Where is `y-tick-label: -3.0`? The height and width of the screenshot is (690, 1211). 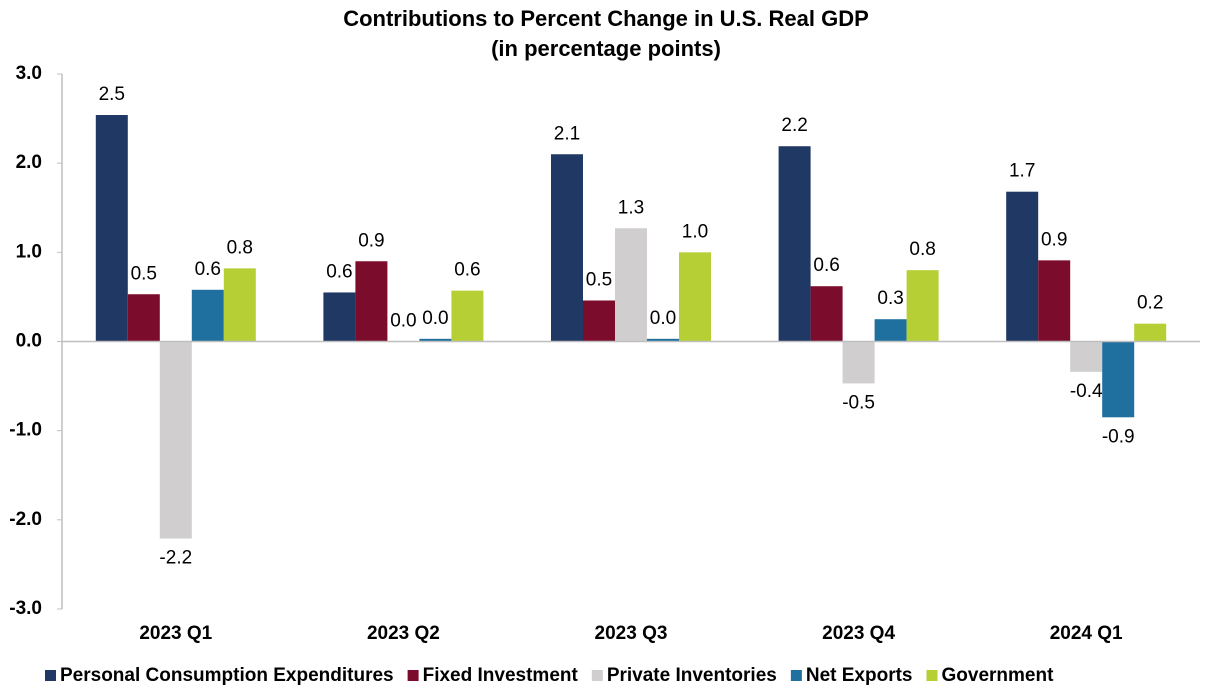 y-tick-label: -3.0 is located at coordinates (25, 608).